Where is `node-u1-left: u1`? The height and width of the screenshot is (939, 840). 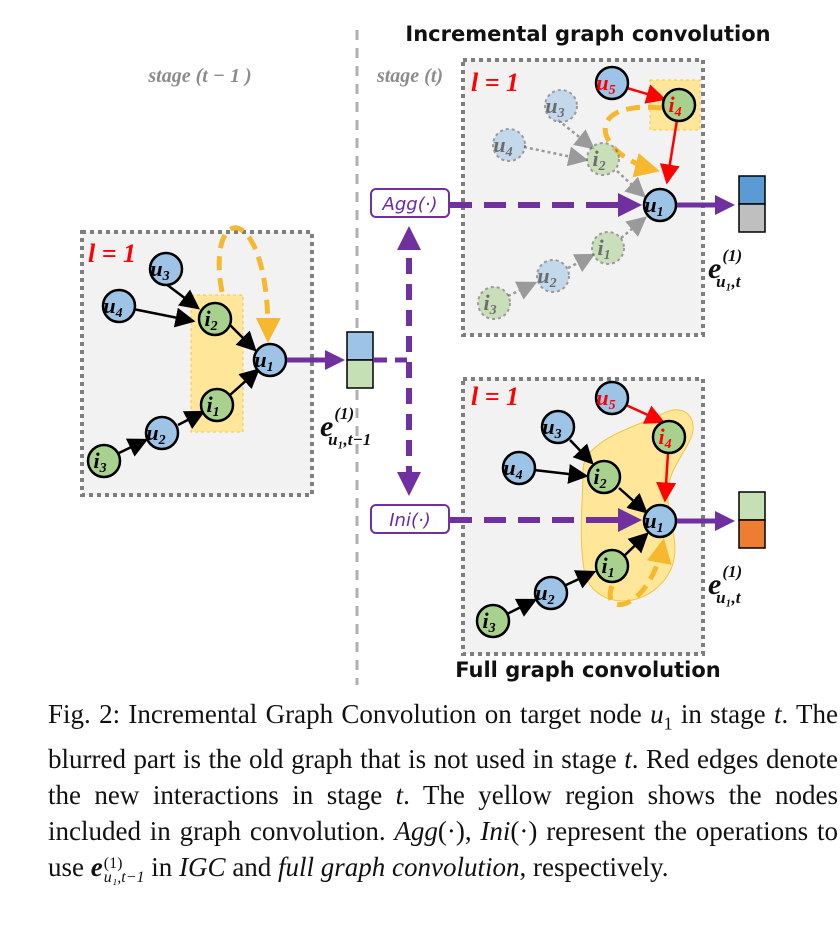
node-u1-left: u1 is located at coordinates (270, 360).